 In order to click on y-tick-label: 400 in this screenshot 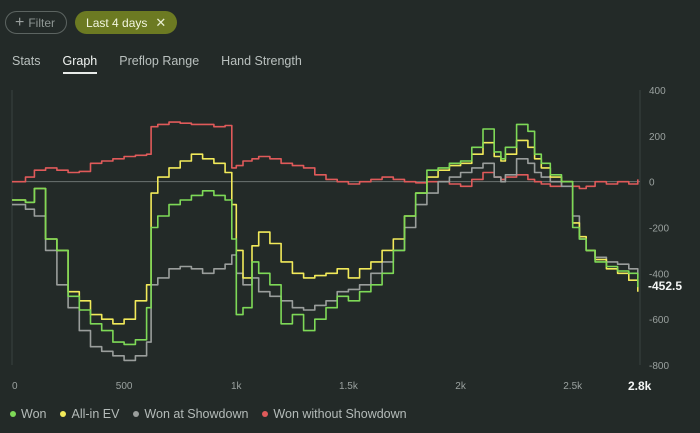, I will do `click(657, 91)`.